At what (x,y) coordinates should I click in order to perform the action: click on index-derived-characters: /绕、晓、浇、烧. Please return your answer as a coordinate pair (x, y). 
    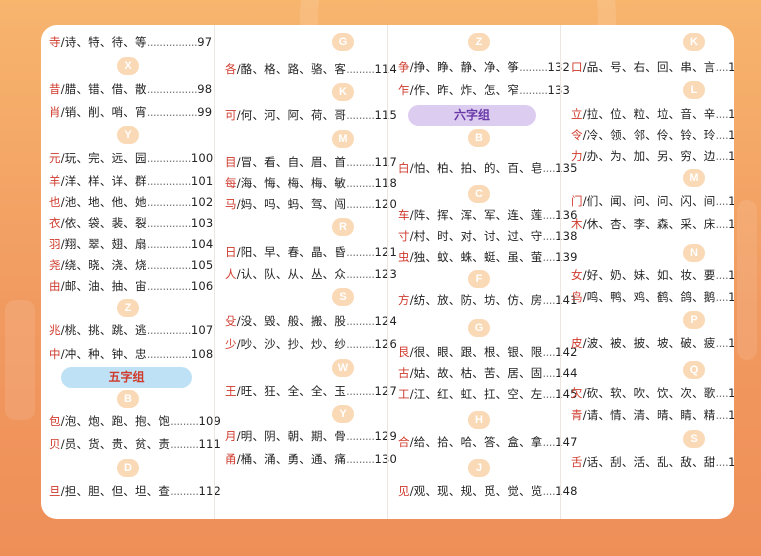
    Looking at the image, I should click on (103, 265).